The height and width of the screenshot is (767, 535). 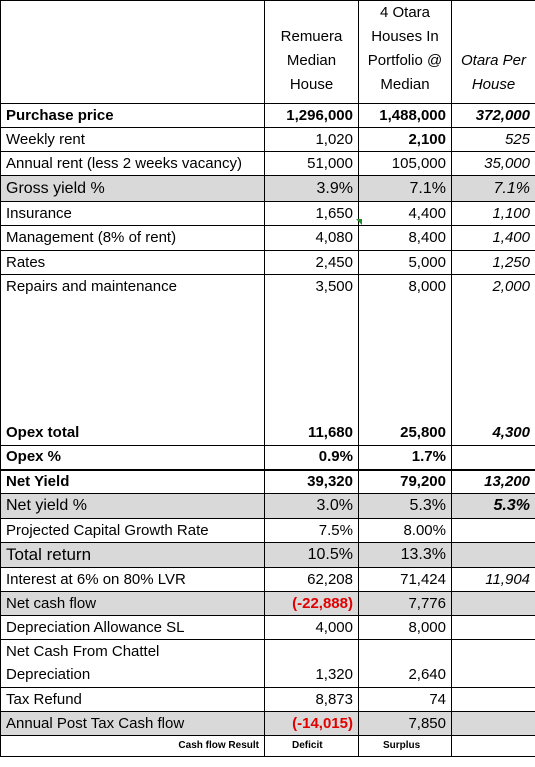 What do you see at coordinates (132, 651) in the screenshot?
I see `row-label: Net Cash From Chattel` at bounding box center [132, 651].